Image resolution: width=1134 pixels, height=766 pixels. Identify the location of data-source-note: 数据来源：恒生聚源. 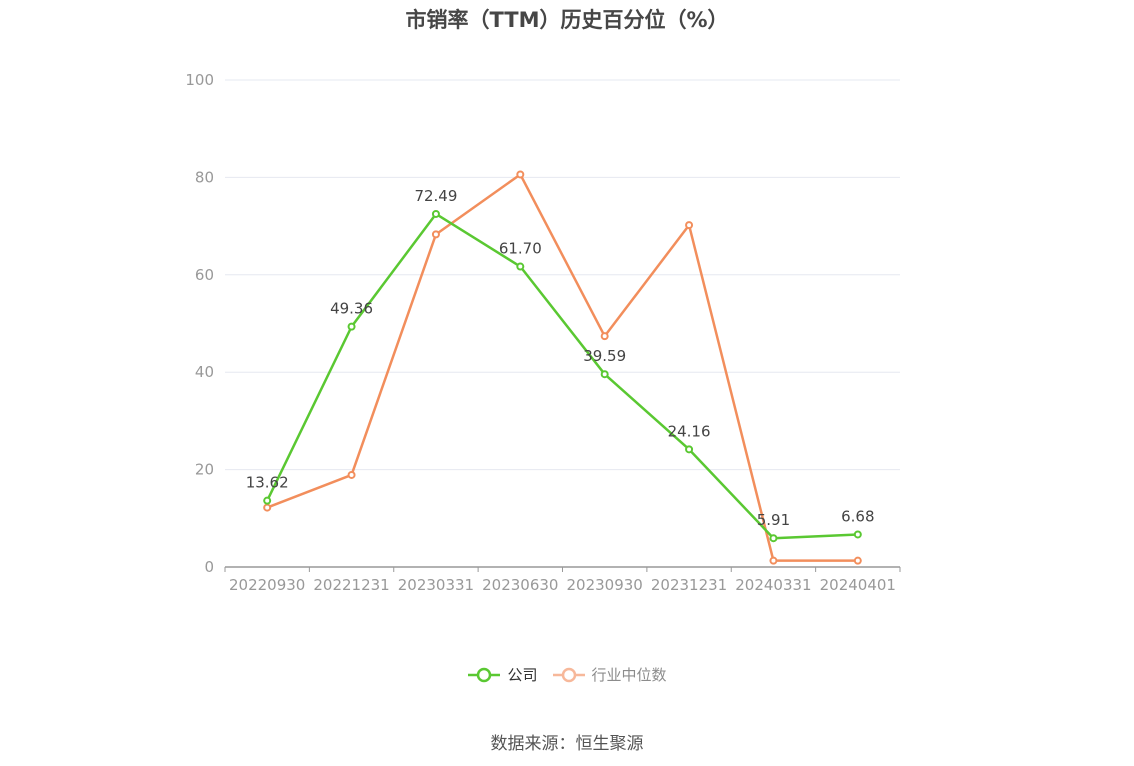
(567, 744).